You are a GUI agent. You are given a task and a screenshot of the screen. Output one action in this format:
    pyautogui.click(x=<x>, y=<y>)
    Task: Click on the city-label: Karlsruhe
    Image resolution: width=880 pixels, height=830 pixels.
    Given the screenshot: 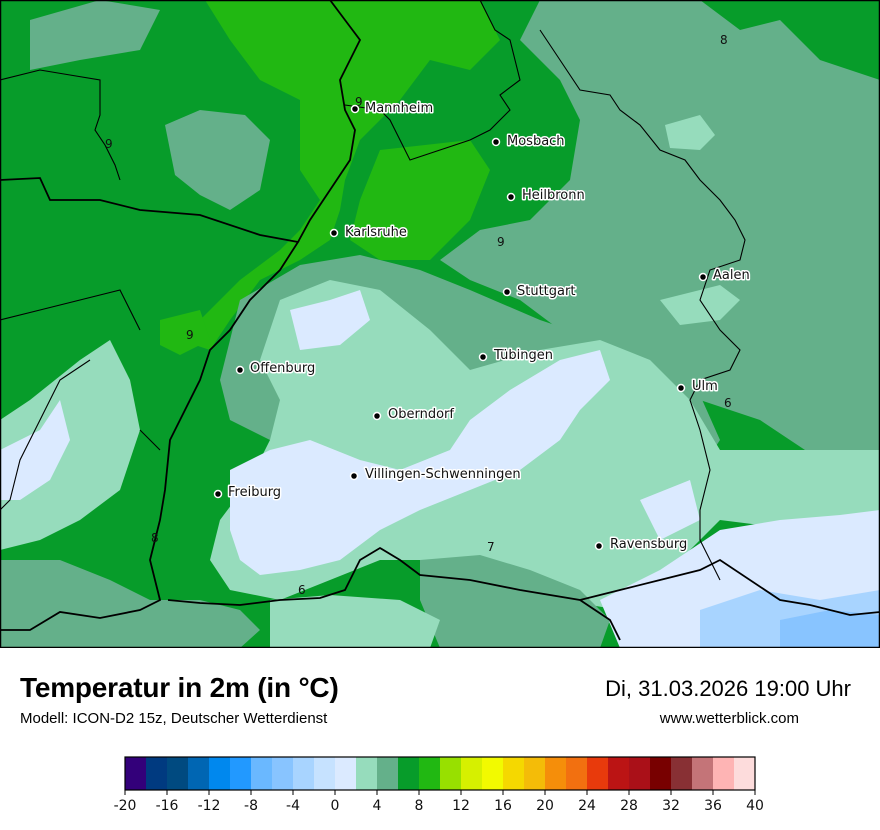 What is the action you would take?
    pyautogui.click(x=376, y=232)
    